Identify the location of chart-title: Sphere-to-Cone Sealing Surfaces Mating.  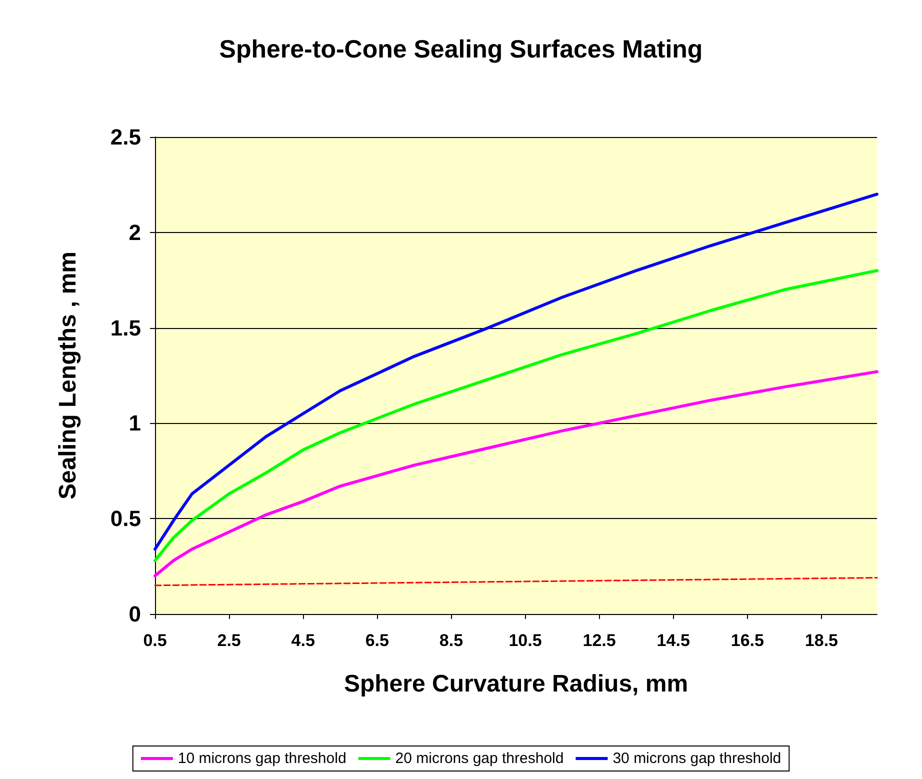
(461, 50).